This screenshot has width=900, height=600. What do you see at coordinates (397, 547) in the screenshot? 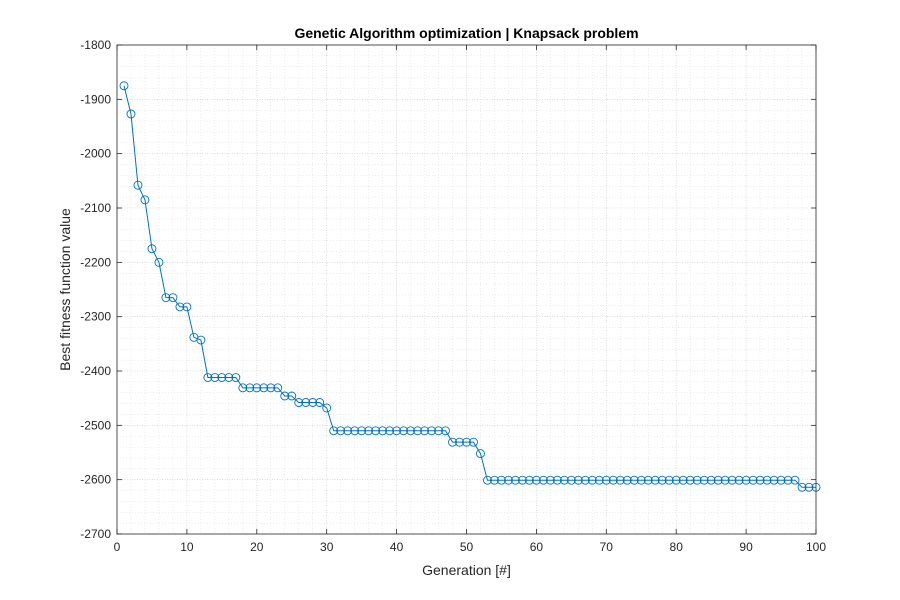
I see `x-tick-label: 40` at bounding box center [397, 547].